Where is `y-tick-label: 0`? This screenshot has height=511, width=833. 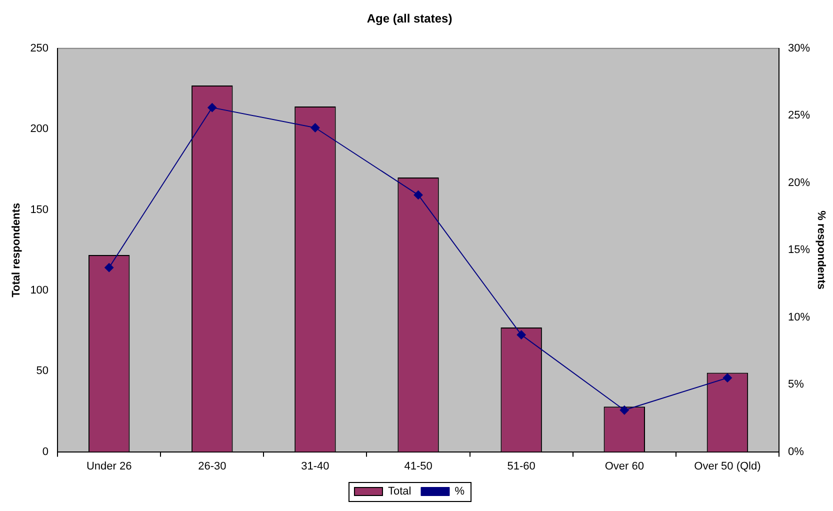
y-tick-label: 0 is located at coordinates (45, 452).